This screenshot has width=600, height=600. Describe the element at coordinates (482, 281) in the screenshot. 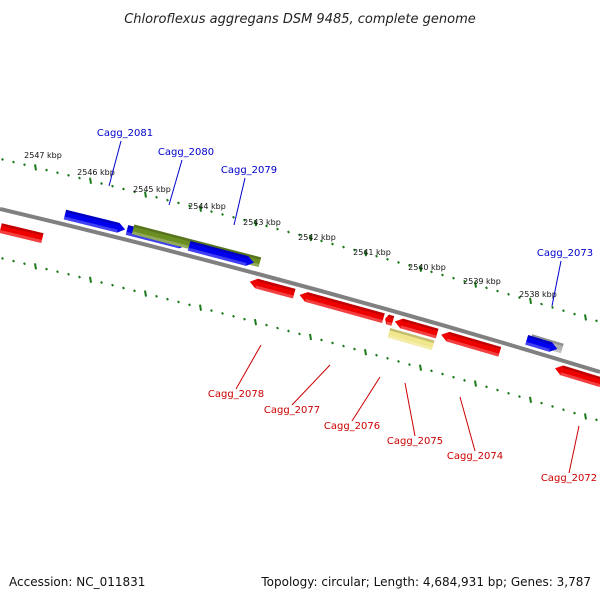

I see `scale-label: 2539 kbp` at that location.